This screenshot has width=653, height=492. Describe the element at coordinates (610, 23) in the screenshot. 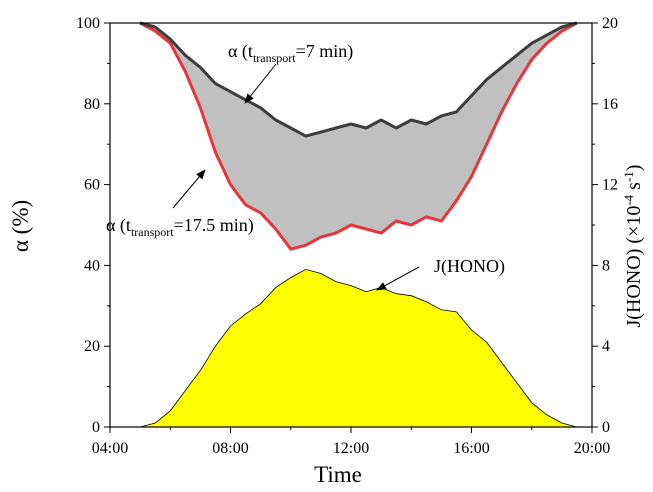

I see `y-right-tick-label: 20` at that location.